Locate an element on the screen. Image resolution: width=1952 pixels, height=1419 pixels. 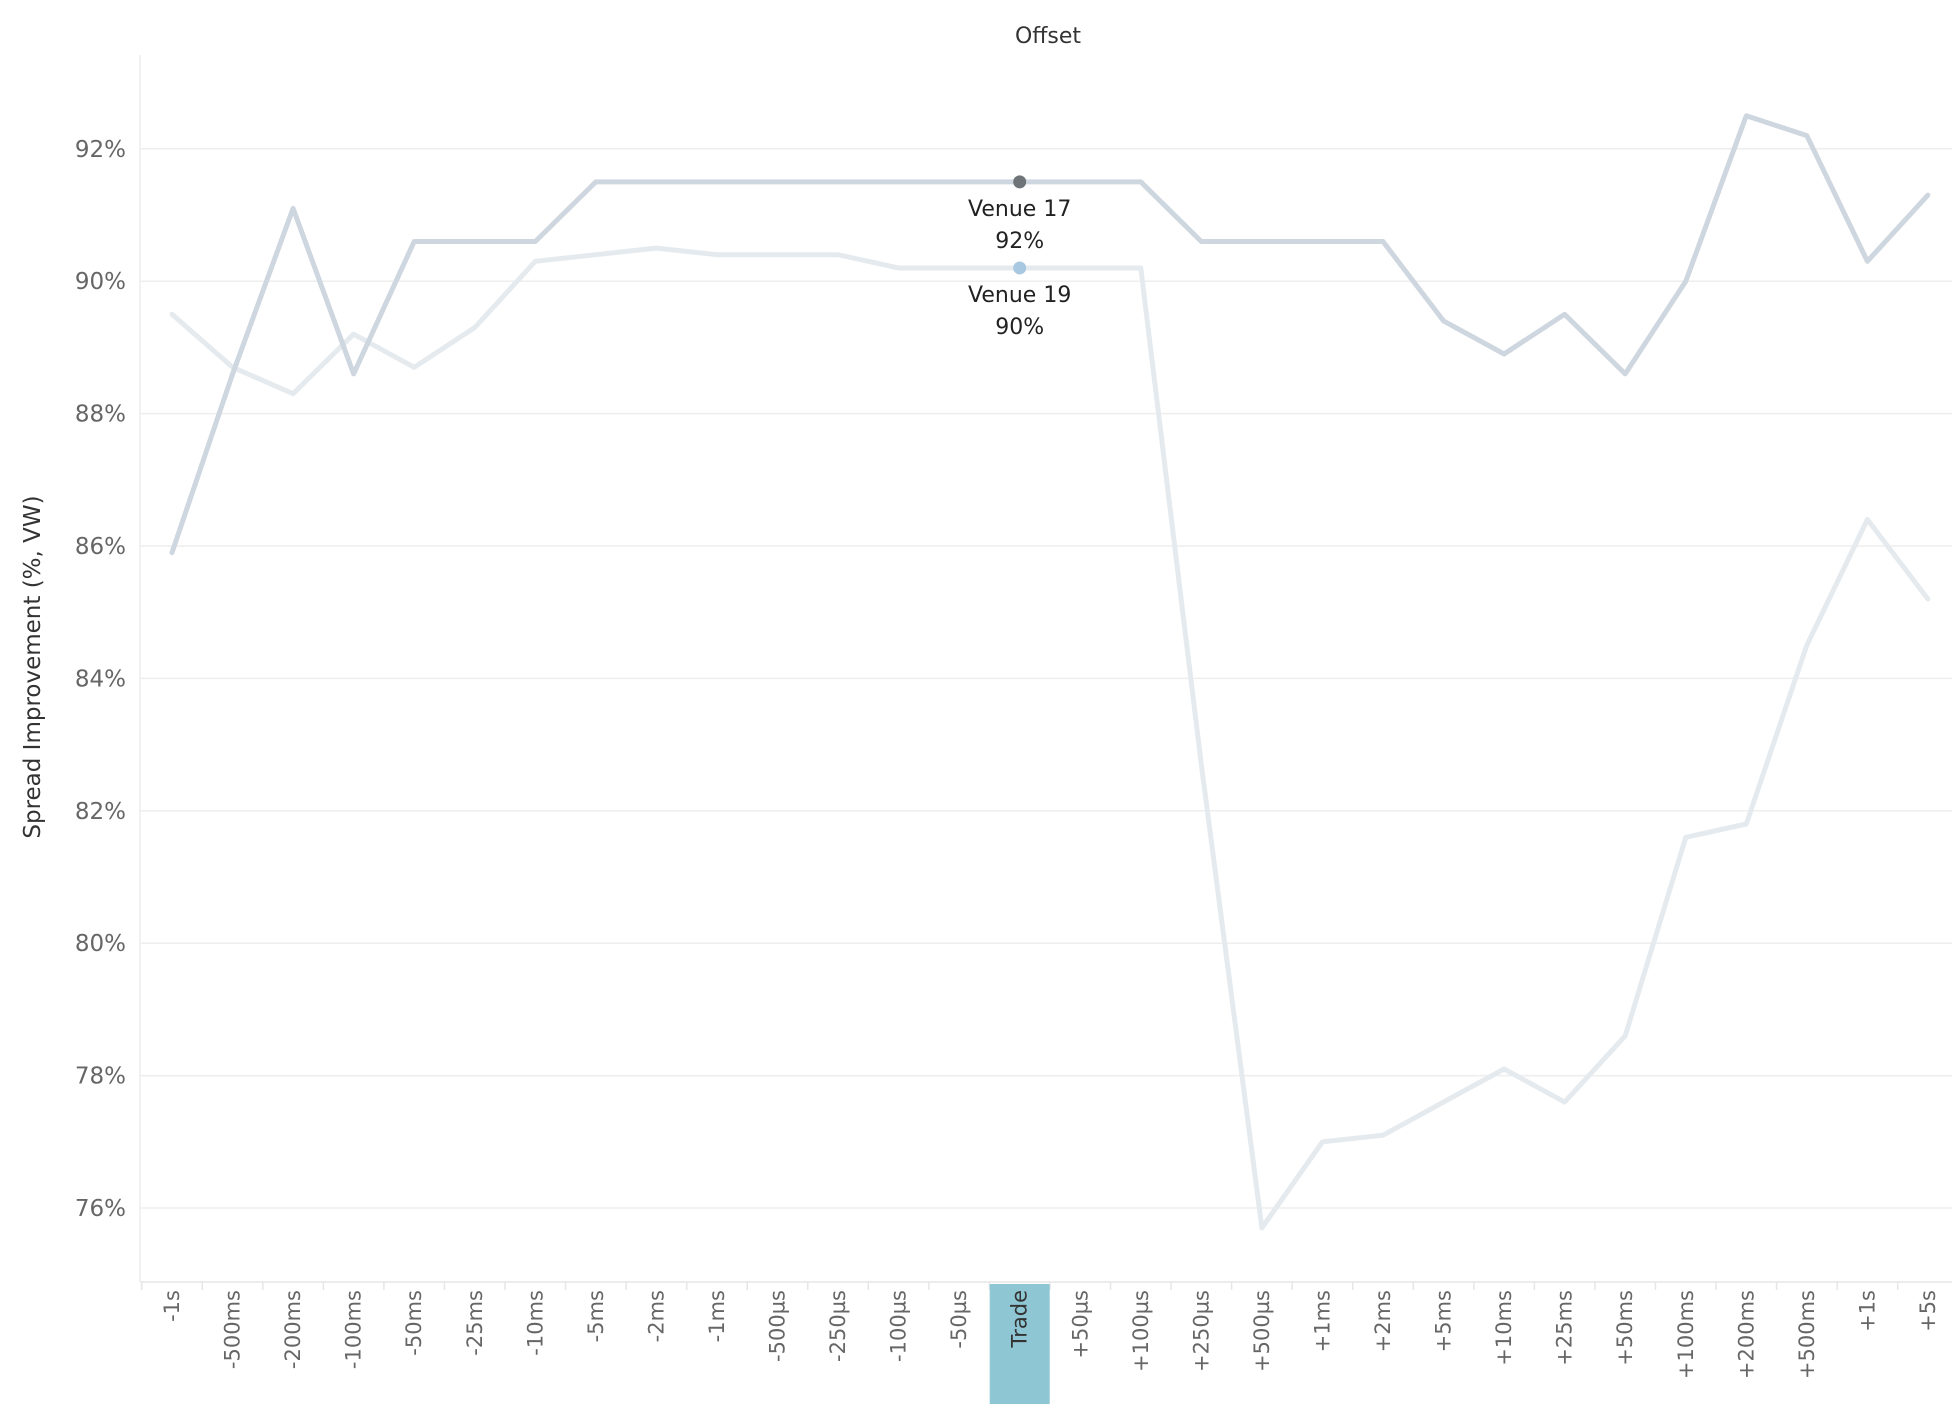
x-tick-label: -250µs is located at coordinates (838, 1326).